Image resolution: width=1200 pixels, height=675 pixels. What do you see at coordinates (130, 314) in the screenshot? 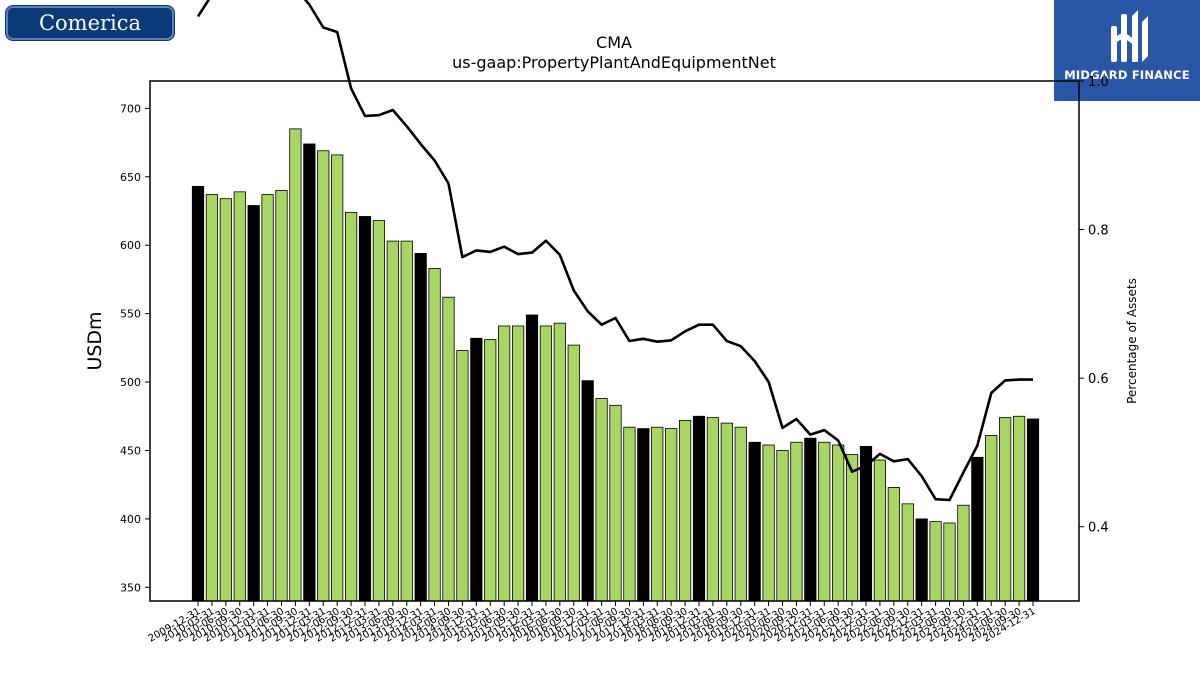
I see `y-tick-label: 550` at bounding box center [130, 314].